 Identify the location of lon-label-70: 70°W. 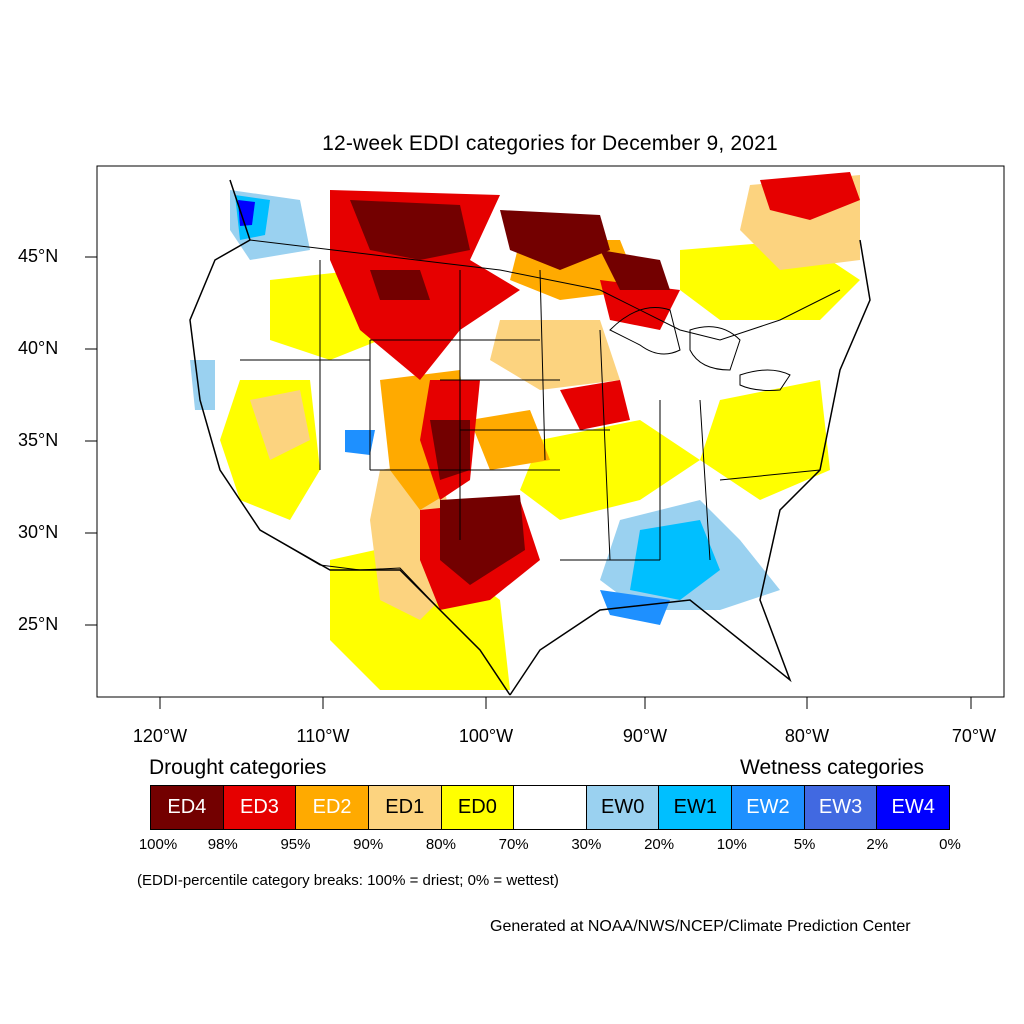
(974, 736).